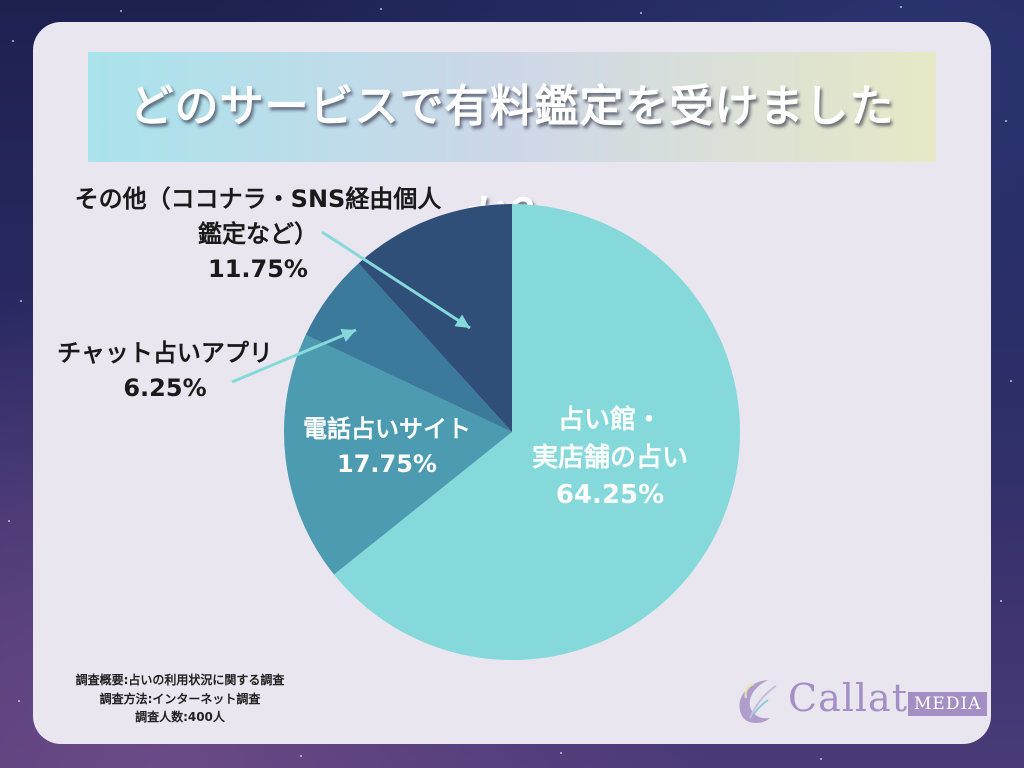 The height and width of the screenshot is (768, 1024). I want to click on label-phone-fortune: 電話占いサイト 17.75%, so click(387, 447).